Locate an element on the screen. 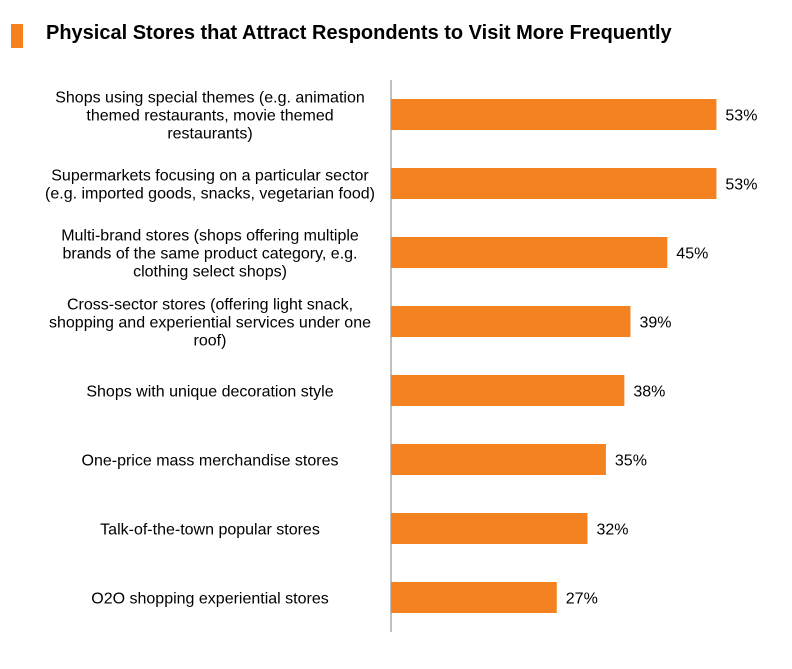  category-label-line: O2O shopping experiential stores is located at coordinates (209, 599).